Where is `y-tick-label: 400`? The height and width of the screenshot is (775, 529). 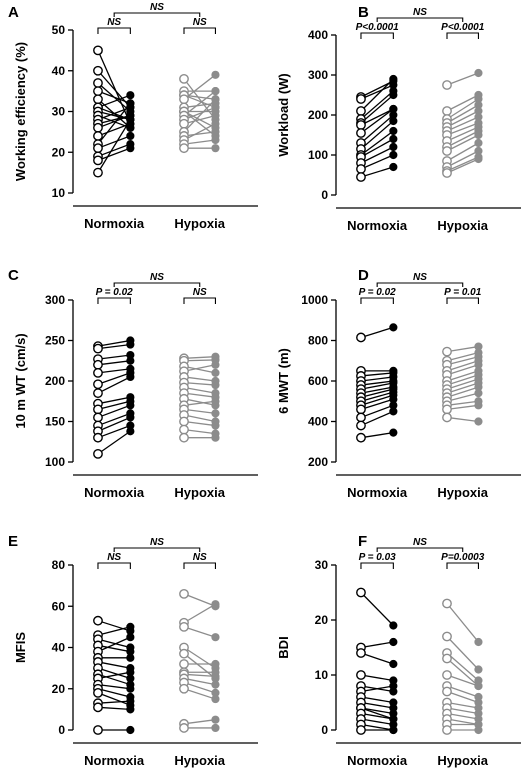
y-tick-label: 400 is located at coordinates (318, 35).